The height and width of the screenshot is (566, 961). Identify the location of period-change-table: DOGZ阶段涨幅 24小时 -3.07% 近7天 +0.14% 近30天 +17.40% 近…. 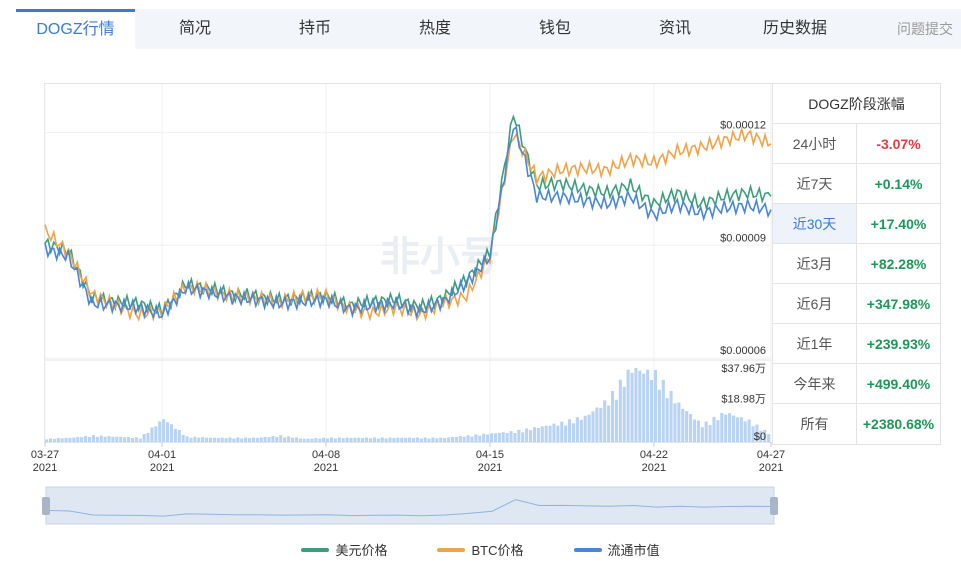
(856, 264).